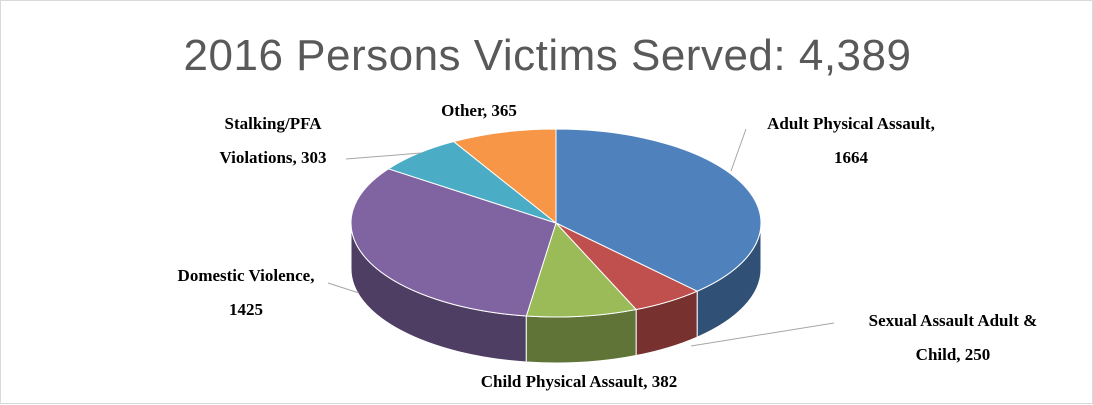  What do you see at coordinates (658, 210) in the screenshot?
I see `pie-slice-adult-physical-assault` at bounding box center [658, 210].